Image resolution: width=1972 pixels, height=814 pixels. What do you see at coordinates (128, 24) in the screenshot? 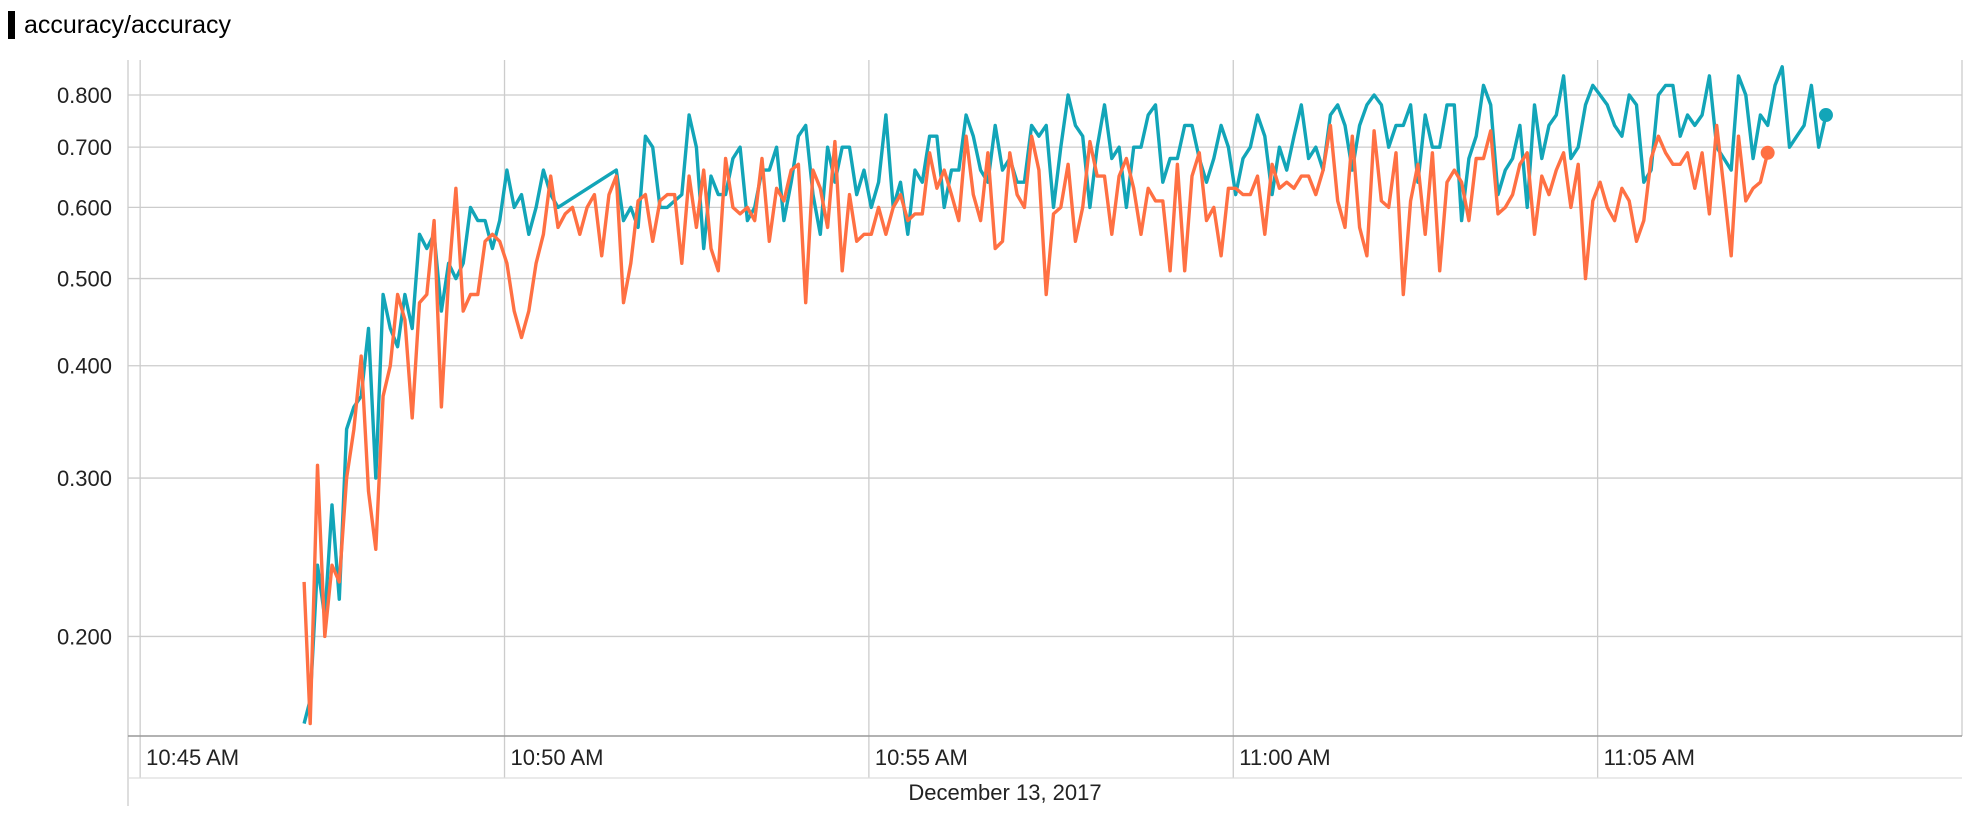
I see `chart-title: accuracy/accuracy` at bounding box center [128, 24].